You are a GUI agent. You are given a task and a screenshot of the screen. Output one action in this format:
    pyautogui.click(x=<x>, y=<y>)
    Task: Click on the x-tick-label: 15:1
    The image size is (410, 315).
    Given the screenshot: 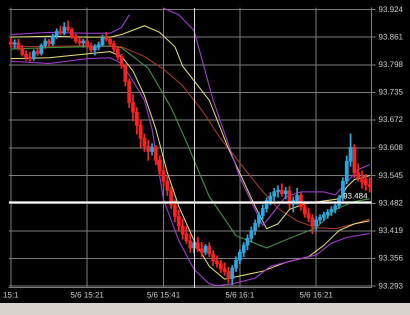 What is the action you would take?
    pyautogui.click(x=11, y=295)
    